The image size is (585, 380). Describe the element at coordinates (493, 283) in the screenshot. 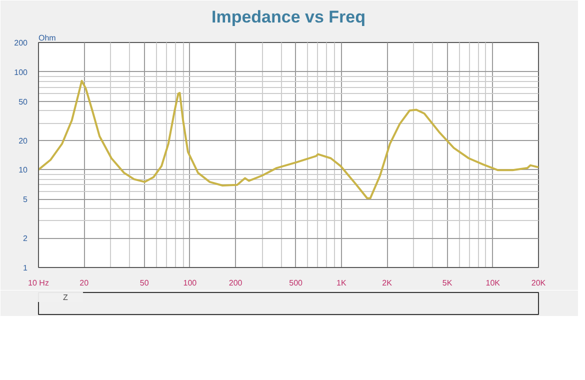

I see `x-tick-label: 10K` at that location.